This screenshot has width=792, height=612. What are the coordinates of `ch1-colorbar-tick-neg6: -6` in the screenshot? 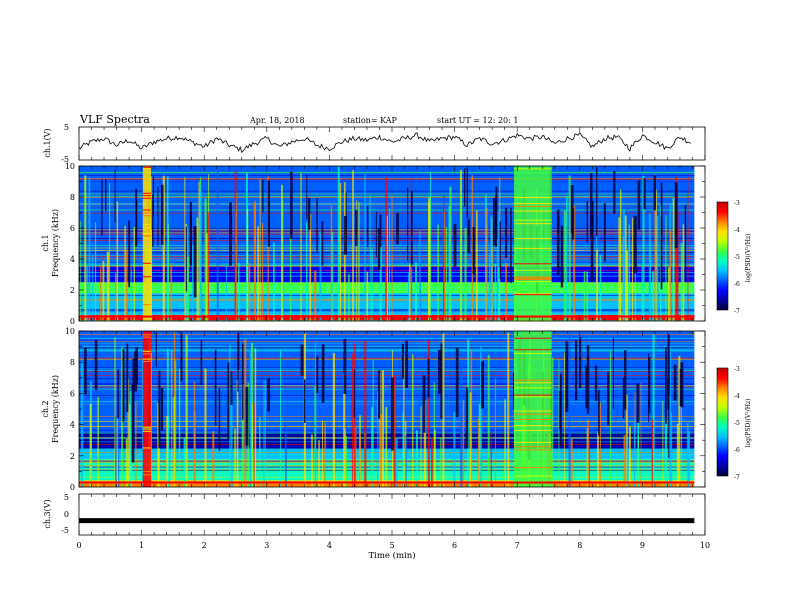 It's located at (737, 284).